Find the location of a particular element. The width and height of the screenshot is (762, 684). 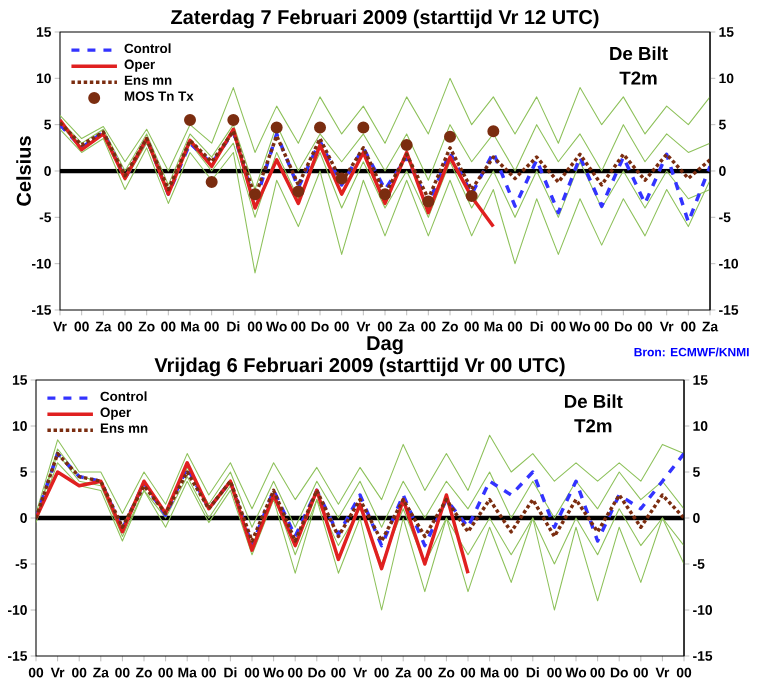

y-axis-title: Celsius is located at coordinates (23, 171).